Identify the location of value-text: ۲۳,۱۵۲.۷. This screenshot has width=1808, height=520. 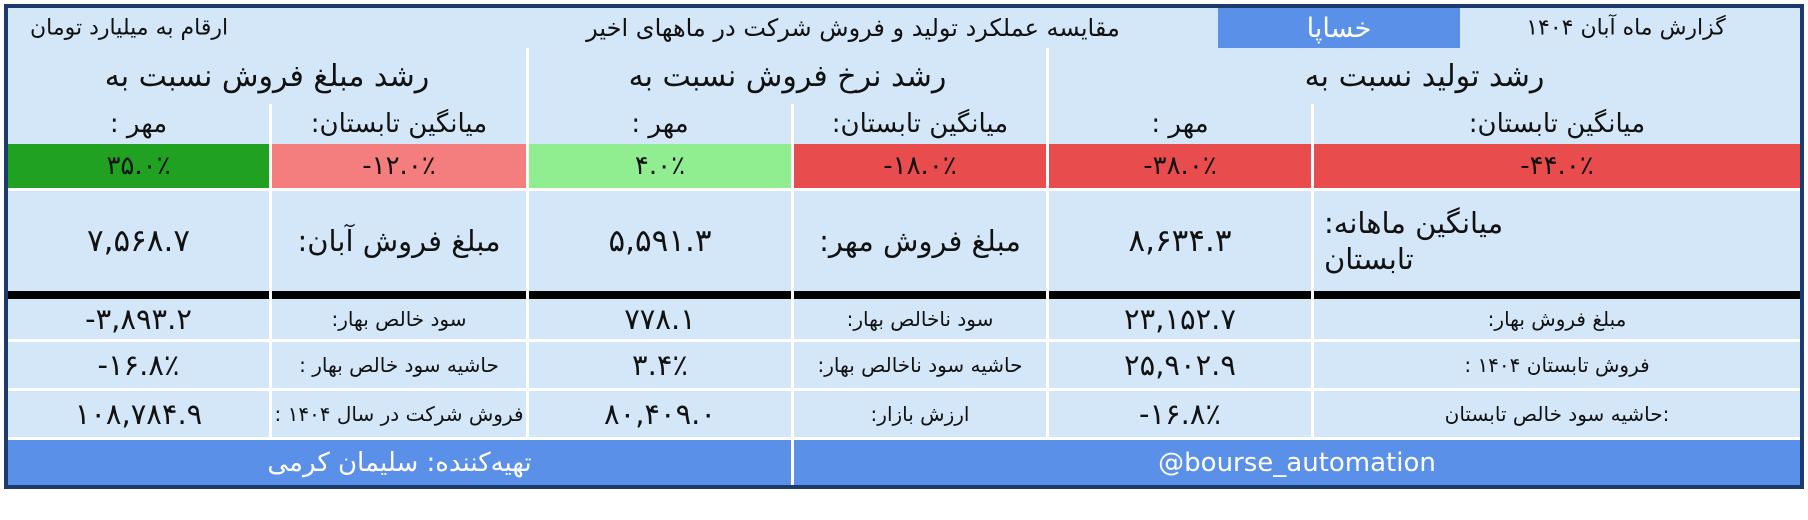
(1180, 319).